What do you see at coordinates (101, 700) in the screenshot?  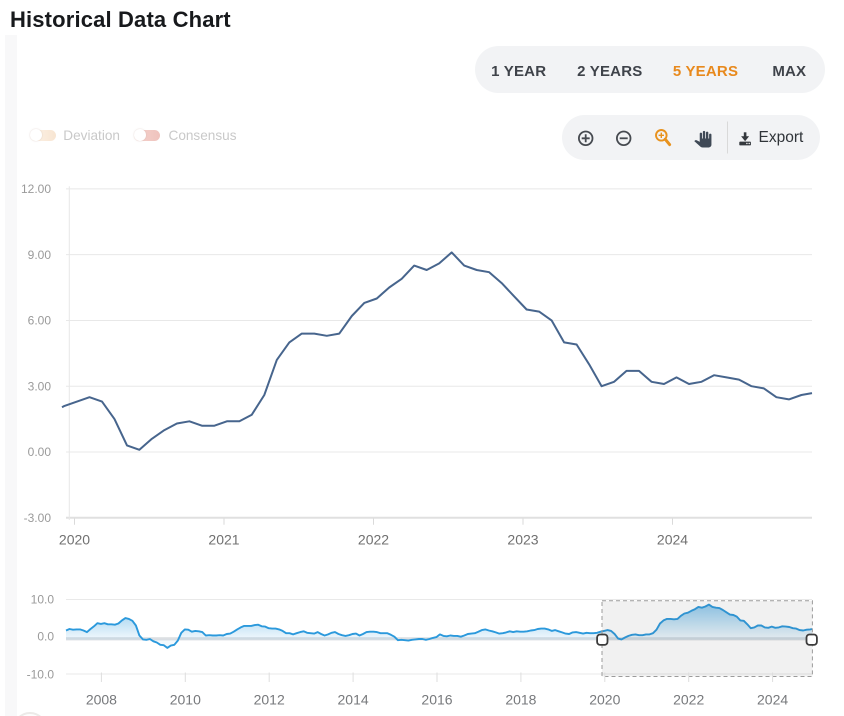 I see `svg-text: 2008` at bounding box center [101, 700].